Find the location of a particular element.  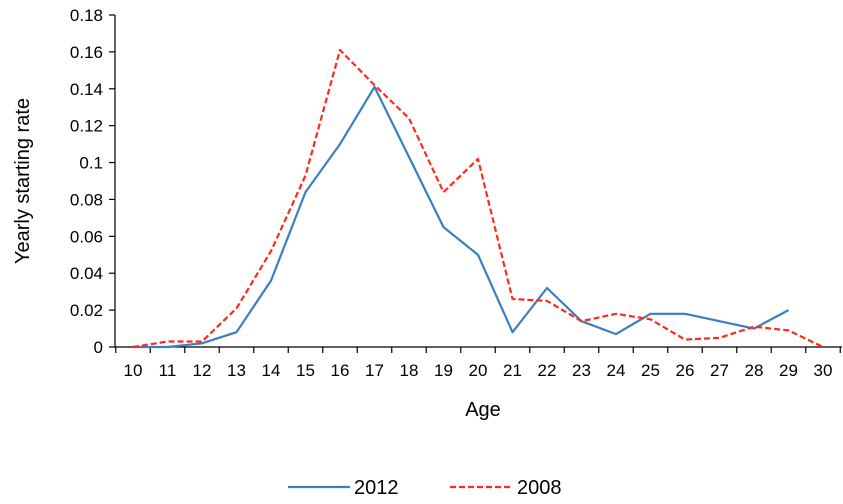

x-tick-label: 16 is located at coordinates (340, 370).